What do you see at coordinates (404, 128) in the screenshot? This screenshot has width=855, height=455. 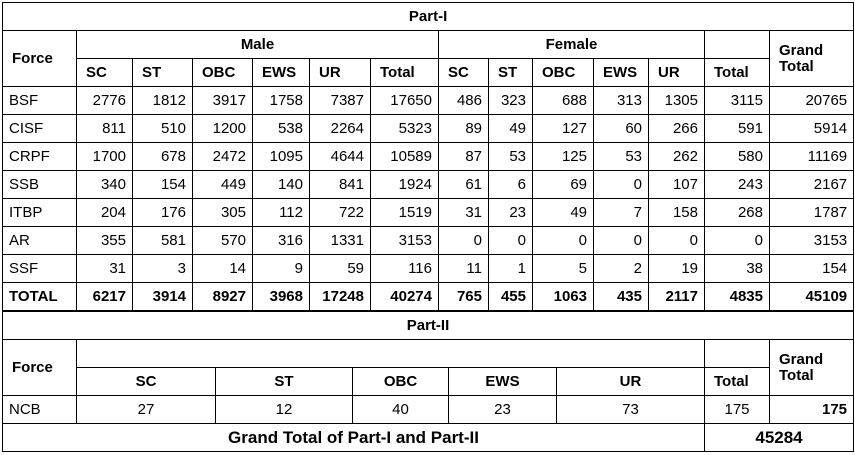 I see `value-cell: 5323` at bounding box center [404, 128].